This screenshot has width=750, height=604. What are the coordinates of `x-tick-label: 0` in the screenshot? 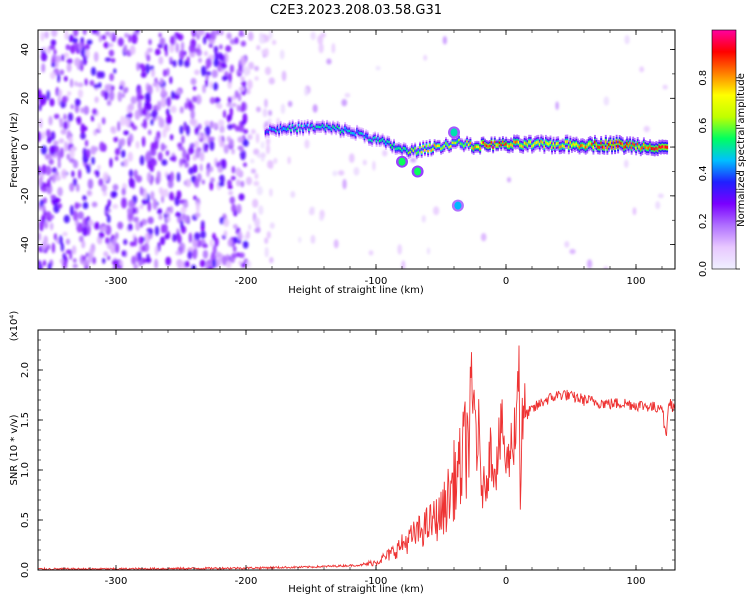 It's located at (506, 281).